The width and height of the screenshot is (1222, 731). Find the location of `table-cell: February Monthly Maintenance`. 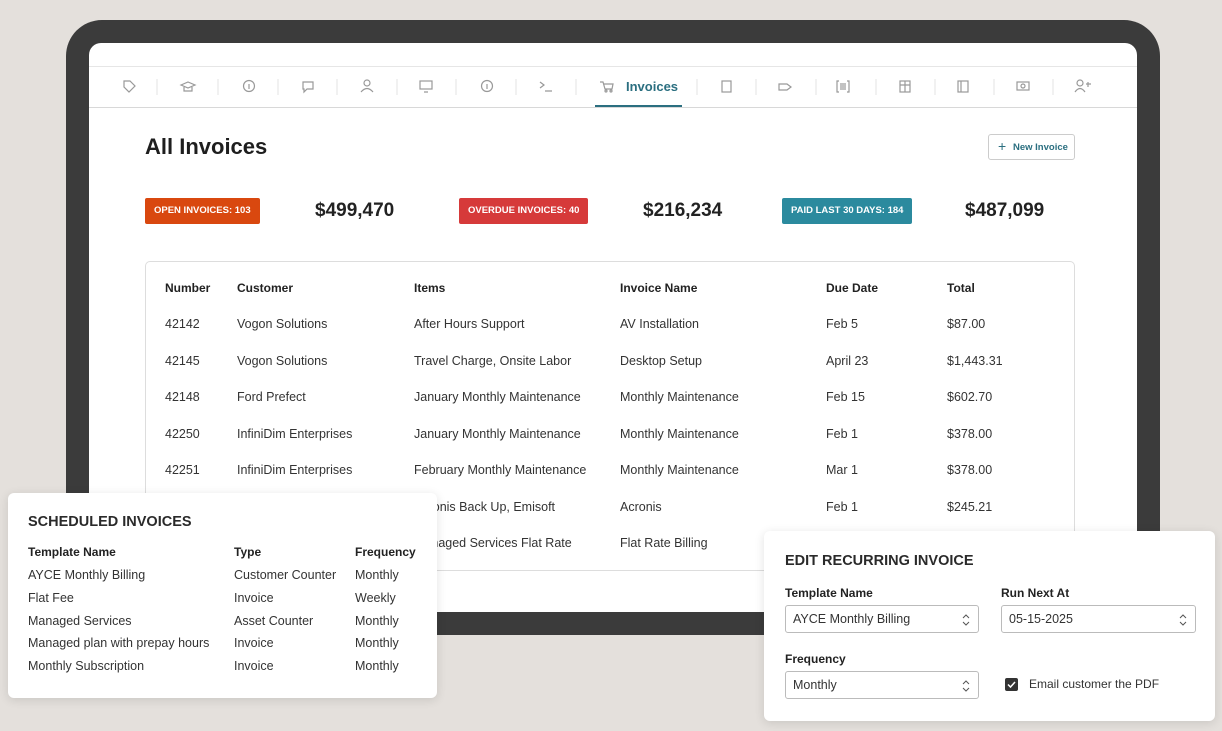

table-cell: February Monthly Maintenance is located at coordinates (500, 470).